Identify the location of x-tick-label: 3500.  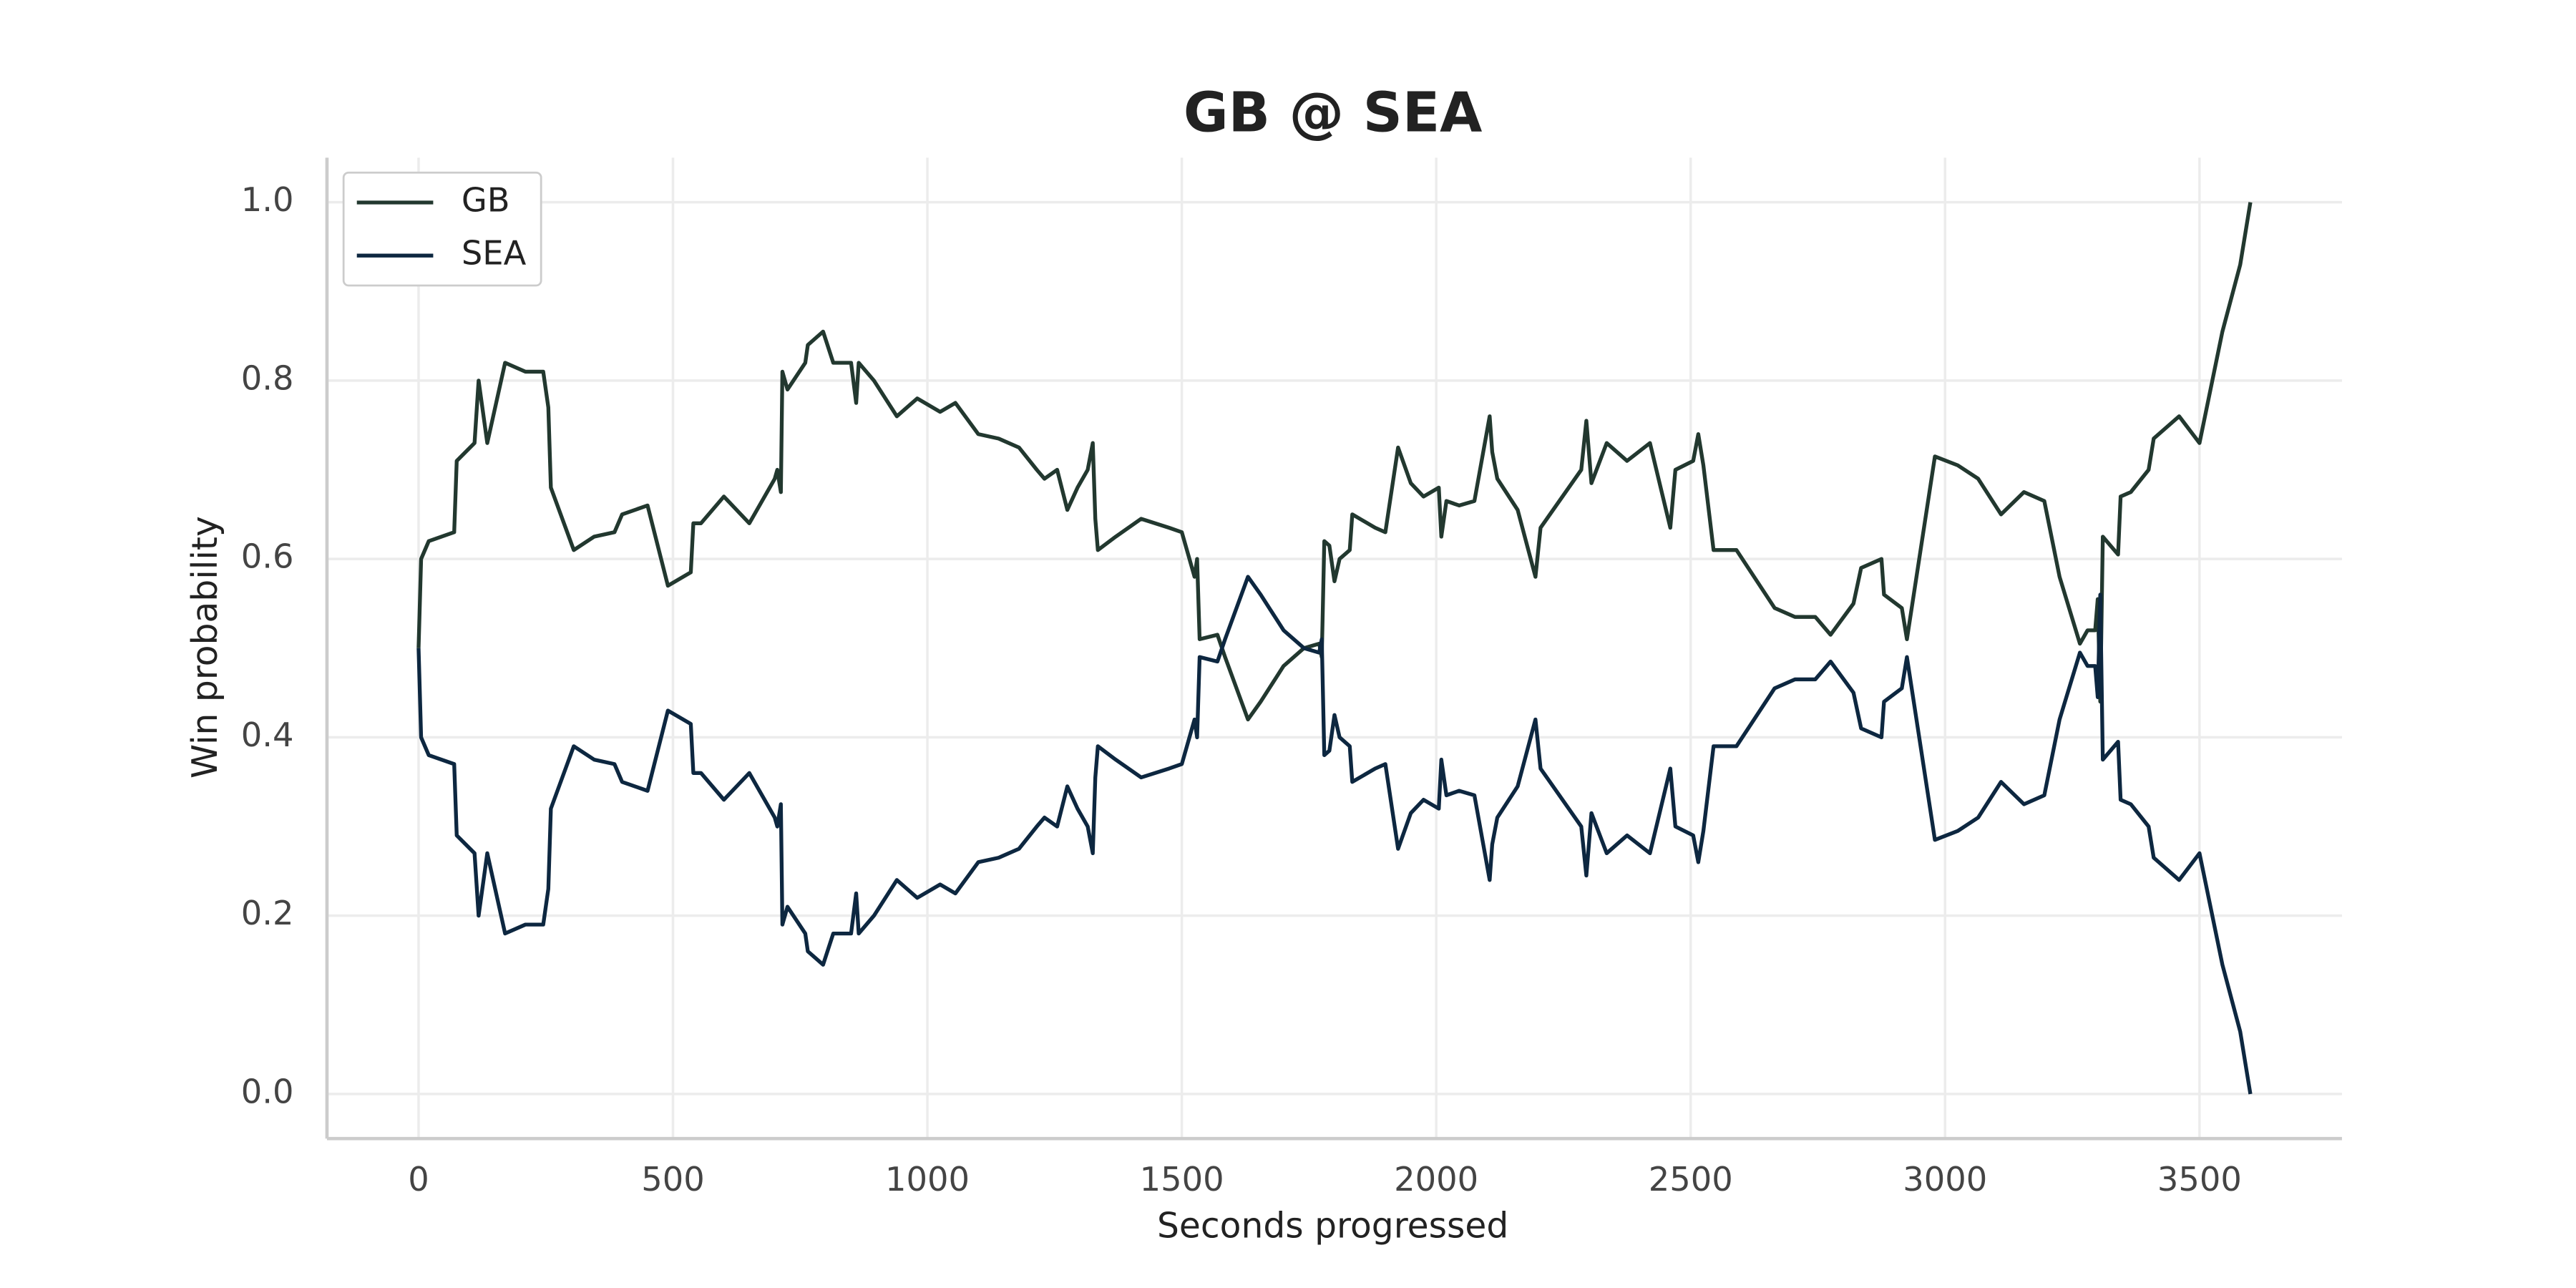
(2199, 1179).